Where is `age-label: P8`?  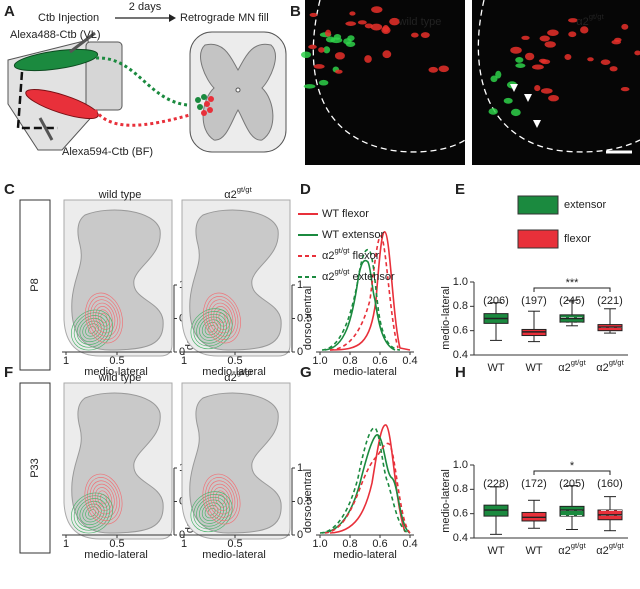
age-label: P8 is located at coordinates (35, 284).